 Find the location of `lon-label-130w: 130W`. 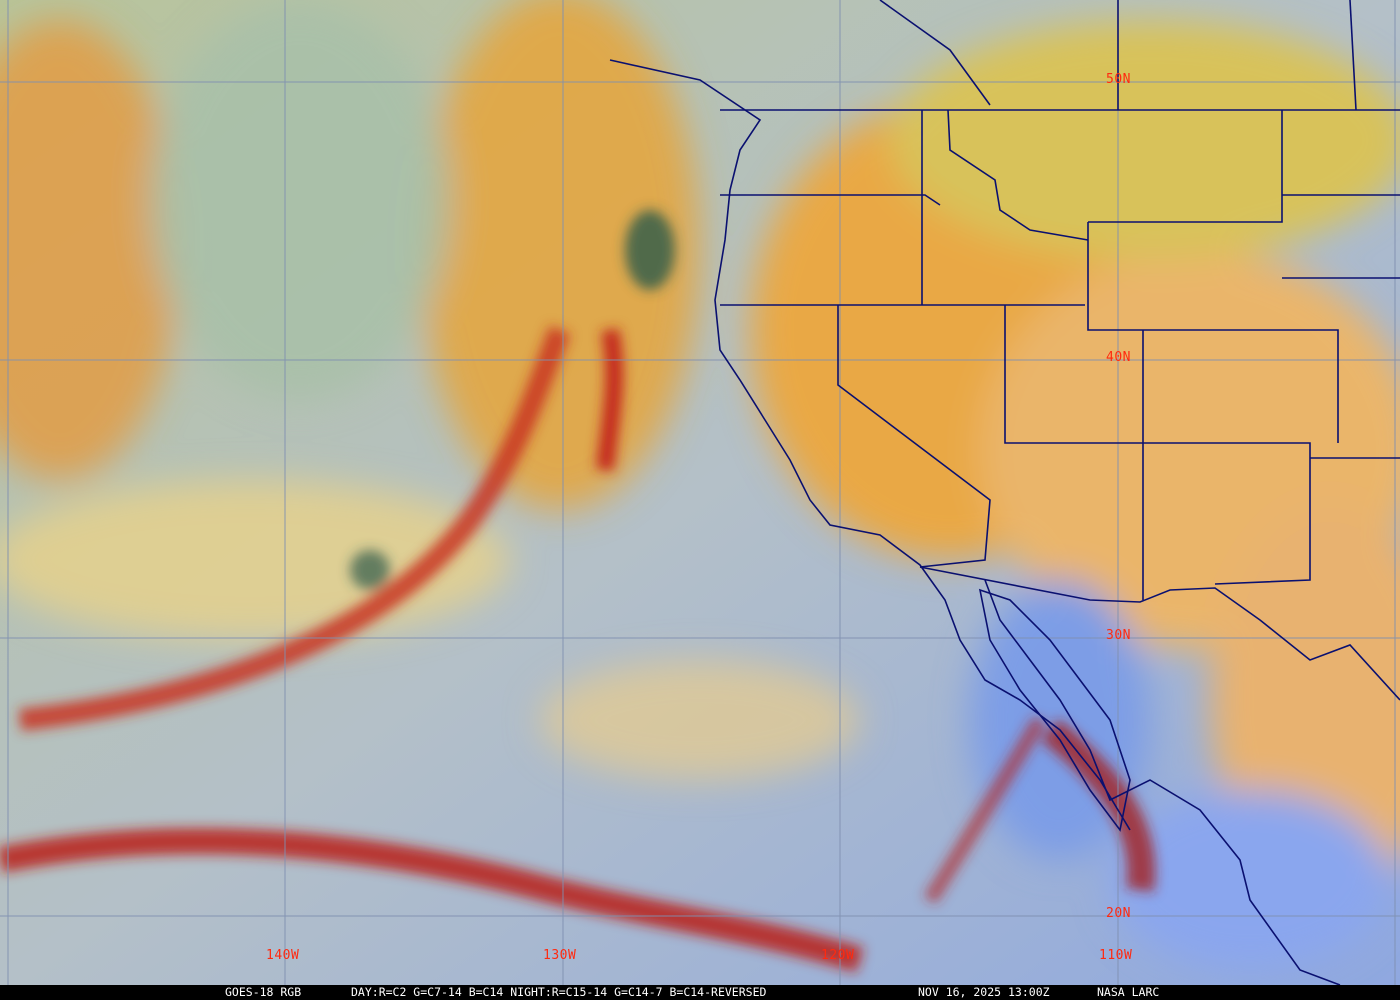

lon-label-130w: 130W is located at coordinates (560, 955).